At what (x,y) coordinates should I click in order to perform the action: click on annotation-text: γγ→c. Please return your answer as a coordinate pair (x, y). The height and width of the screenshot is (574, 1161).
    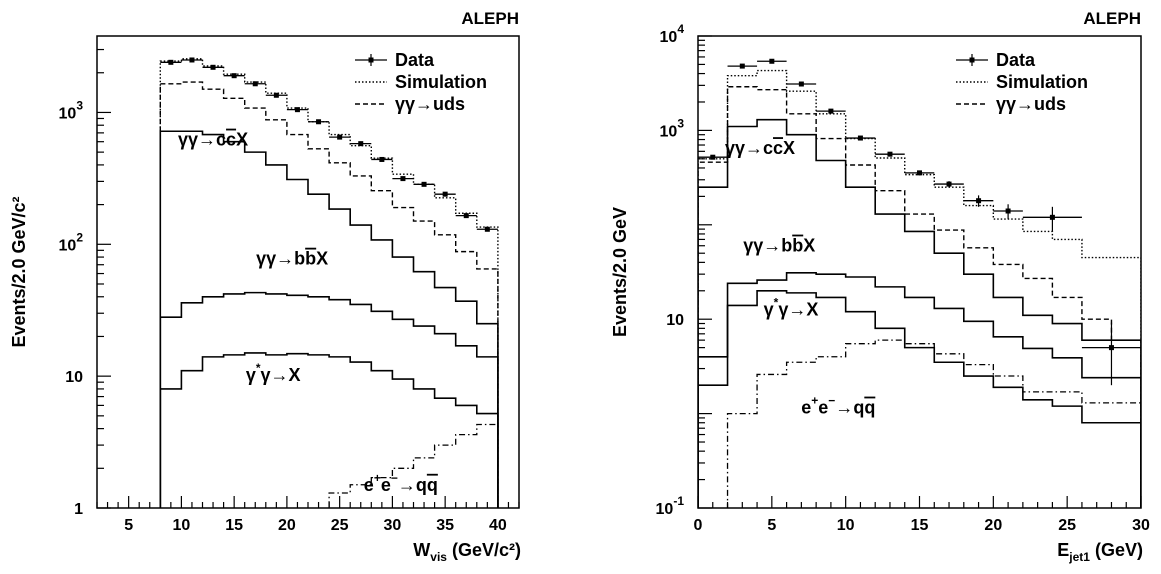
    Looking at the image, I should click on (202, 140).